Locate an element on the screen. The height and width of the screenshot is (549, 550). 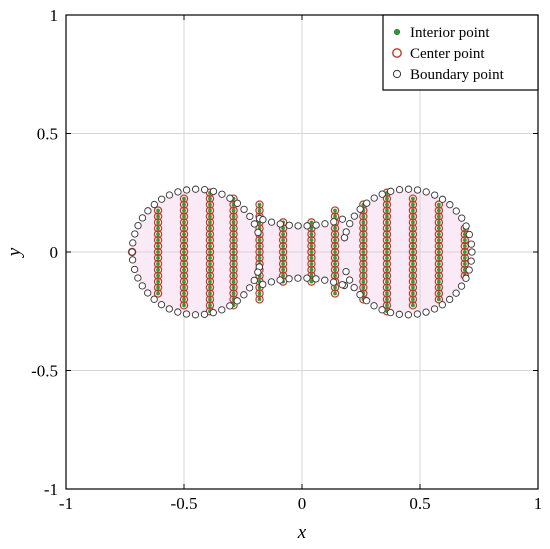
y-tick-label: -0.5 is located at coordinates (44, 371).